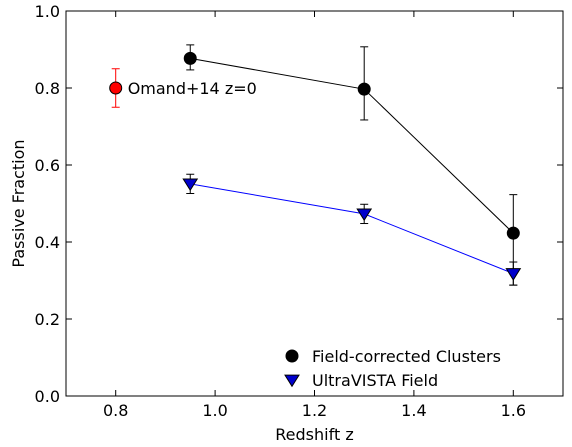  I want to click on y-tick-label: 0.6, so click(47, 165).